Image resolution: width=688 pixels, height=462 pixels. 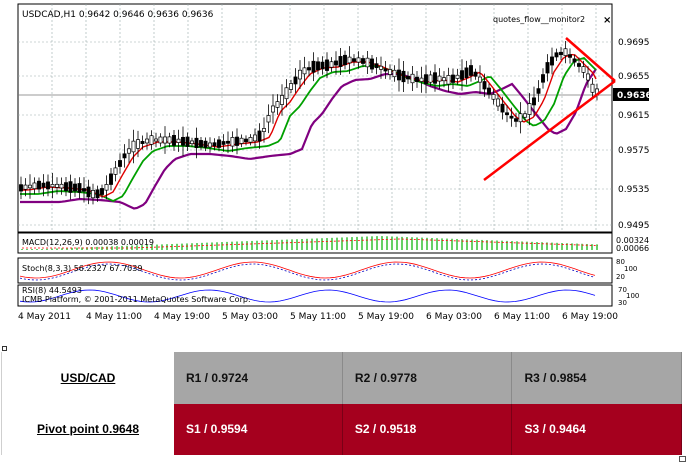 What do you see at coordinates (634, 43) in the screenshot?
I see `price-tick-label: 0.9695` at bounding box center [634, 43].